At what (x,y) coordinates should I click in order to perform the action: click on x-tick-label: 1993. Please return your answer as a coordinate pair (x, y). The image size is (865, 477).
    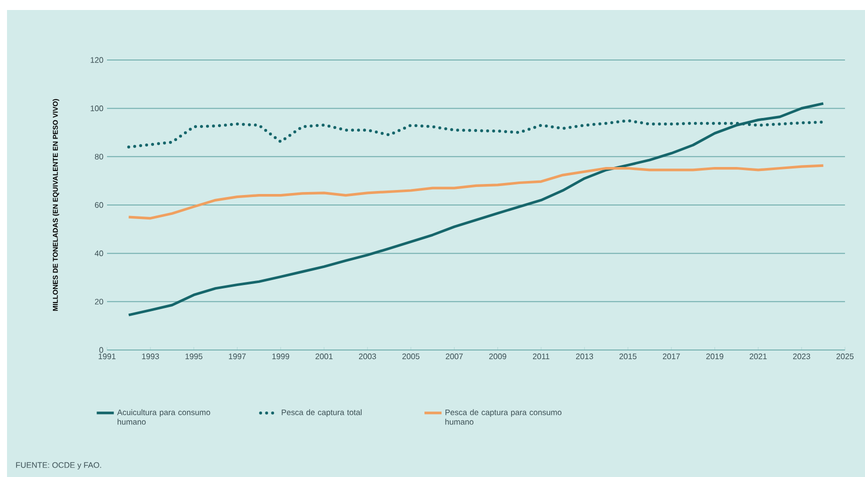
    Looking at the image, I should click on (150, 357).